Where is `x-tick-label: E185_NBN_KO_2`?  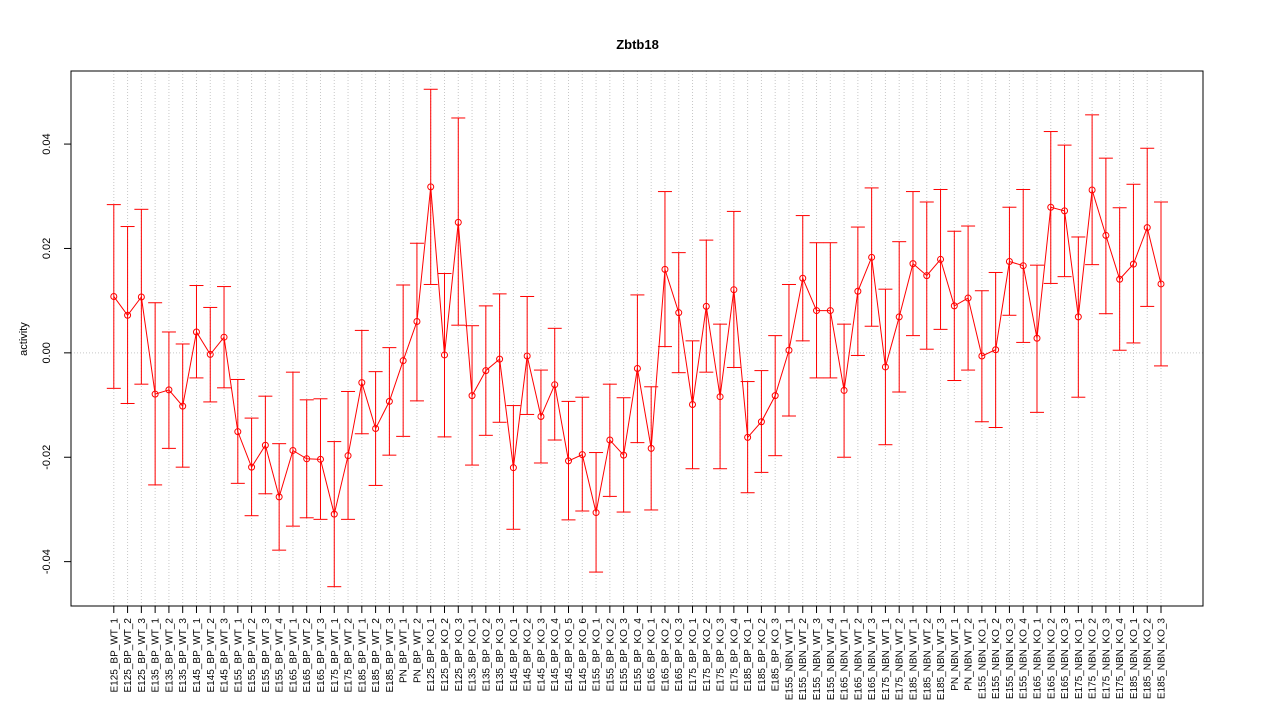 x-tick-label: E185_NBN_KO_2 is located at coordinates (1148, 659).